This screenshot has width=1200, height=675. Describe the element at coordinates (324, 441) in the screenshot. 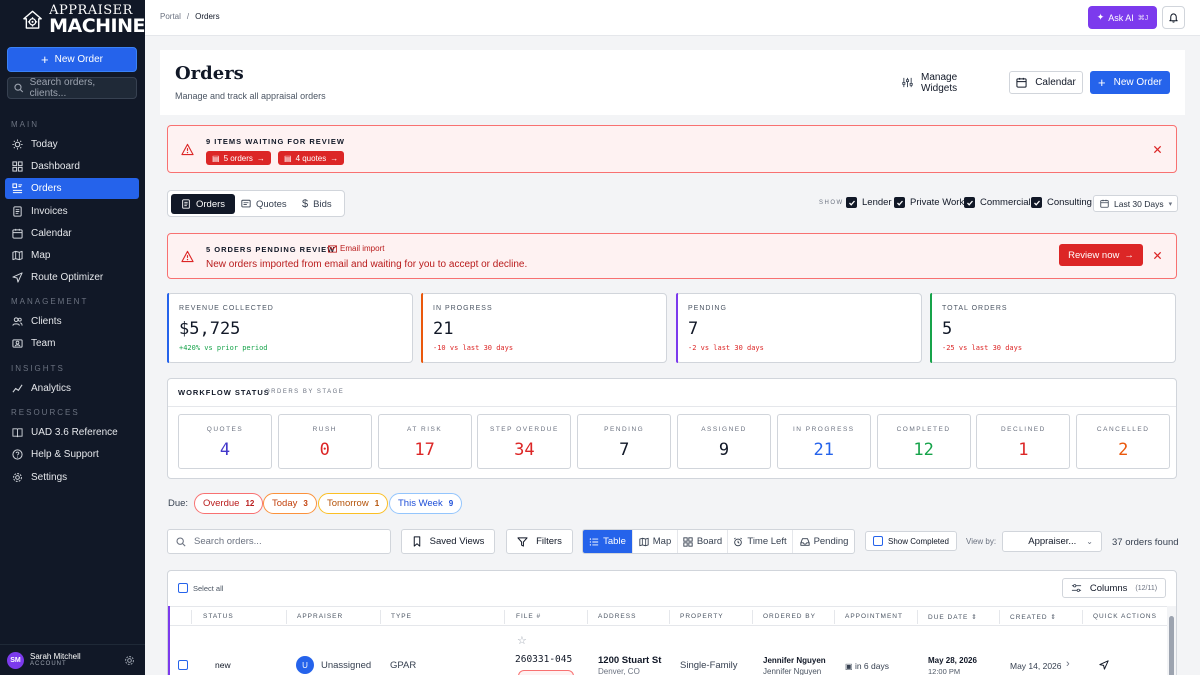

I see `workflow-stage-card: RUSH 0` at that location.